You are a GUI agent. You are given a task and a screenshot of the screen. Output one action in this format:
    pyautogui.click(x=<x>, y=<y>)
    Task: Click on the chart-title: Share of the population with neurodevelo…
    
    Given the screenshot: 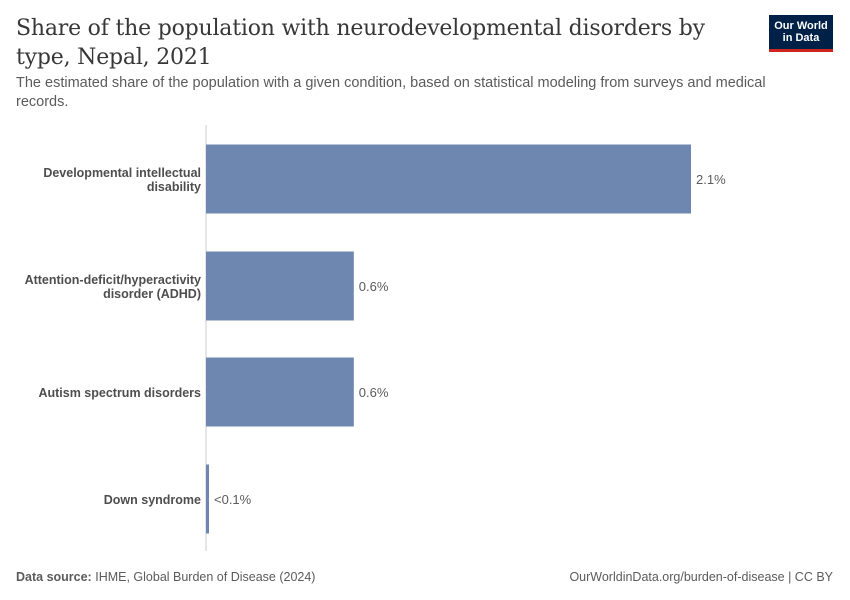 What is the action you would take?
    pyautogui.click(x=360, y=43)
    